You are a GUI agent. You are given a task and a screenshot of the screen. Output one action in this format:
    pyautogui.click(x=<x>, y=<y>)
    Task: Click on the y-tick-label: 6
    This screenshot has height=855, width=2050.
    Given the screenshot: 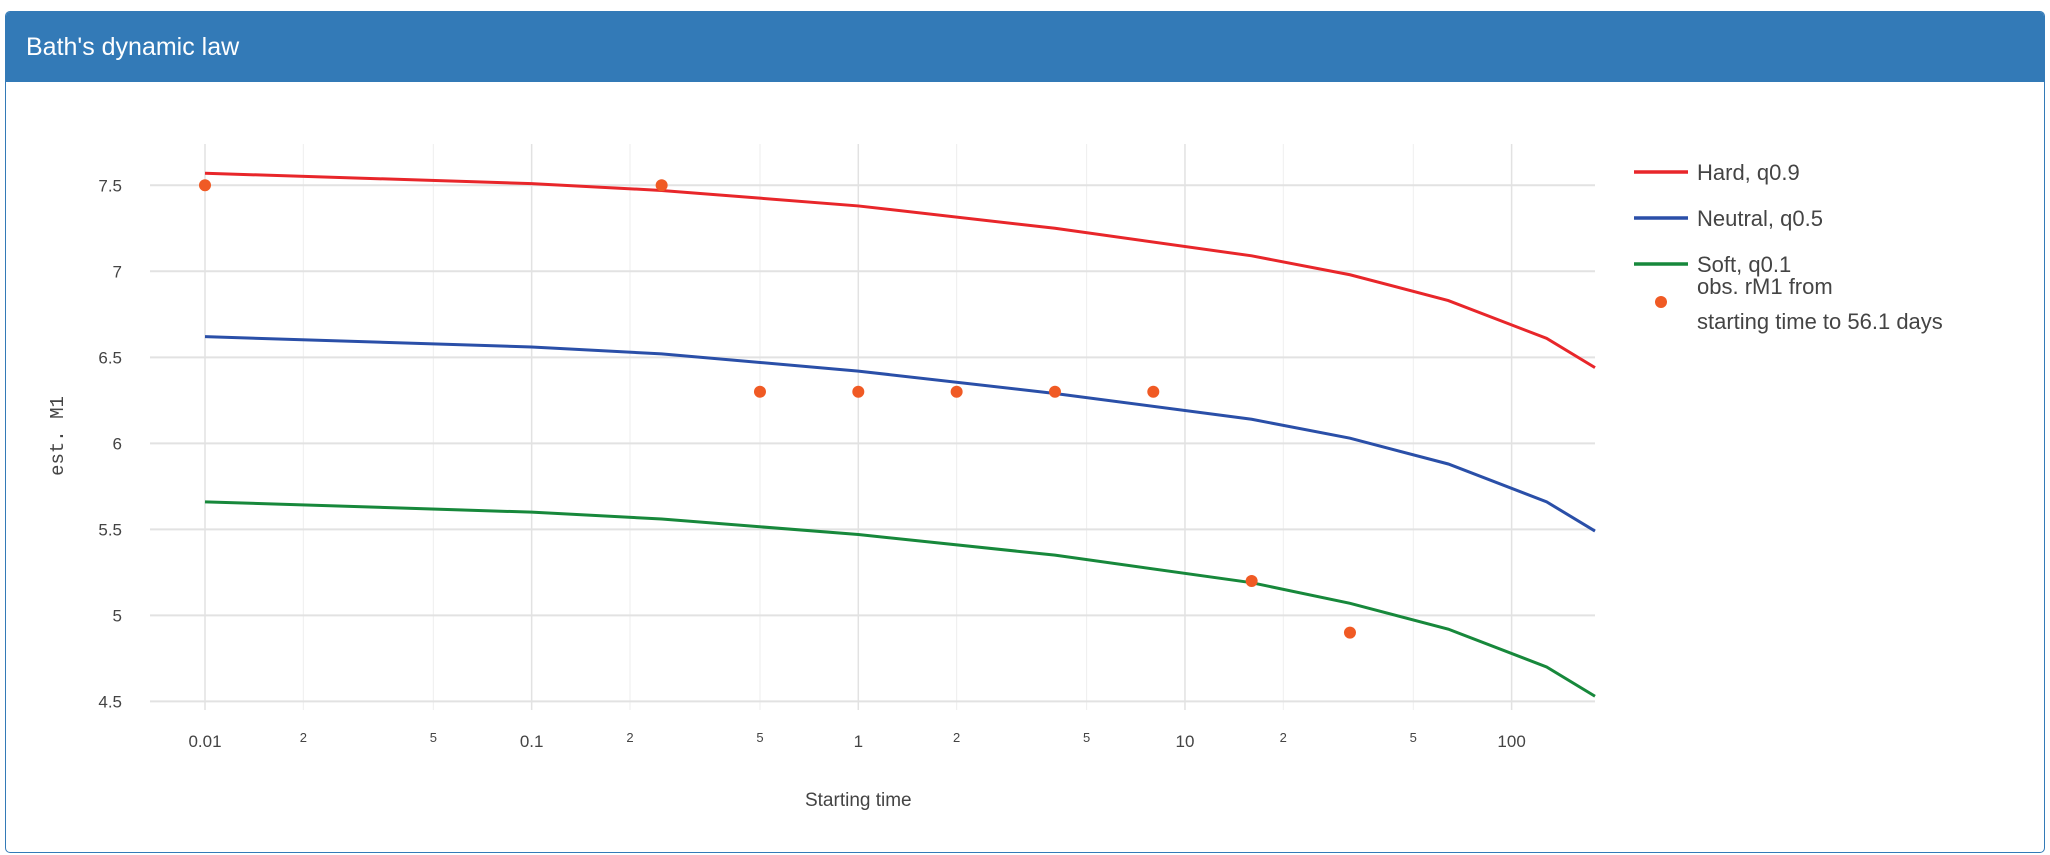 What is the action you would take?
    pyautogui.click(x=117, y=443)
    